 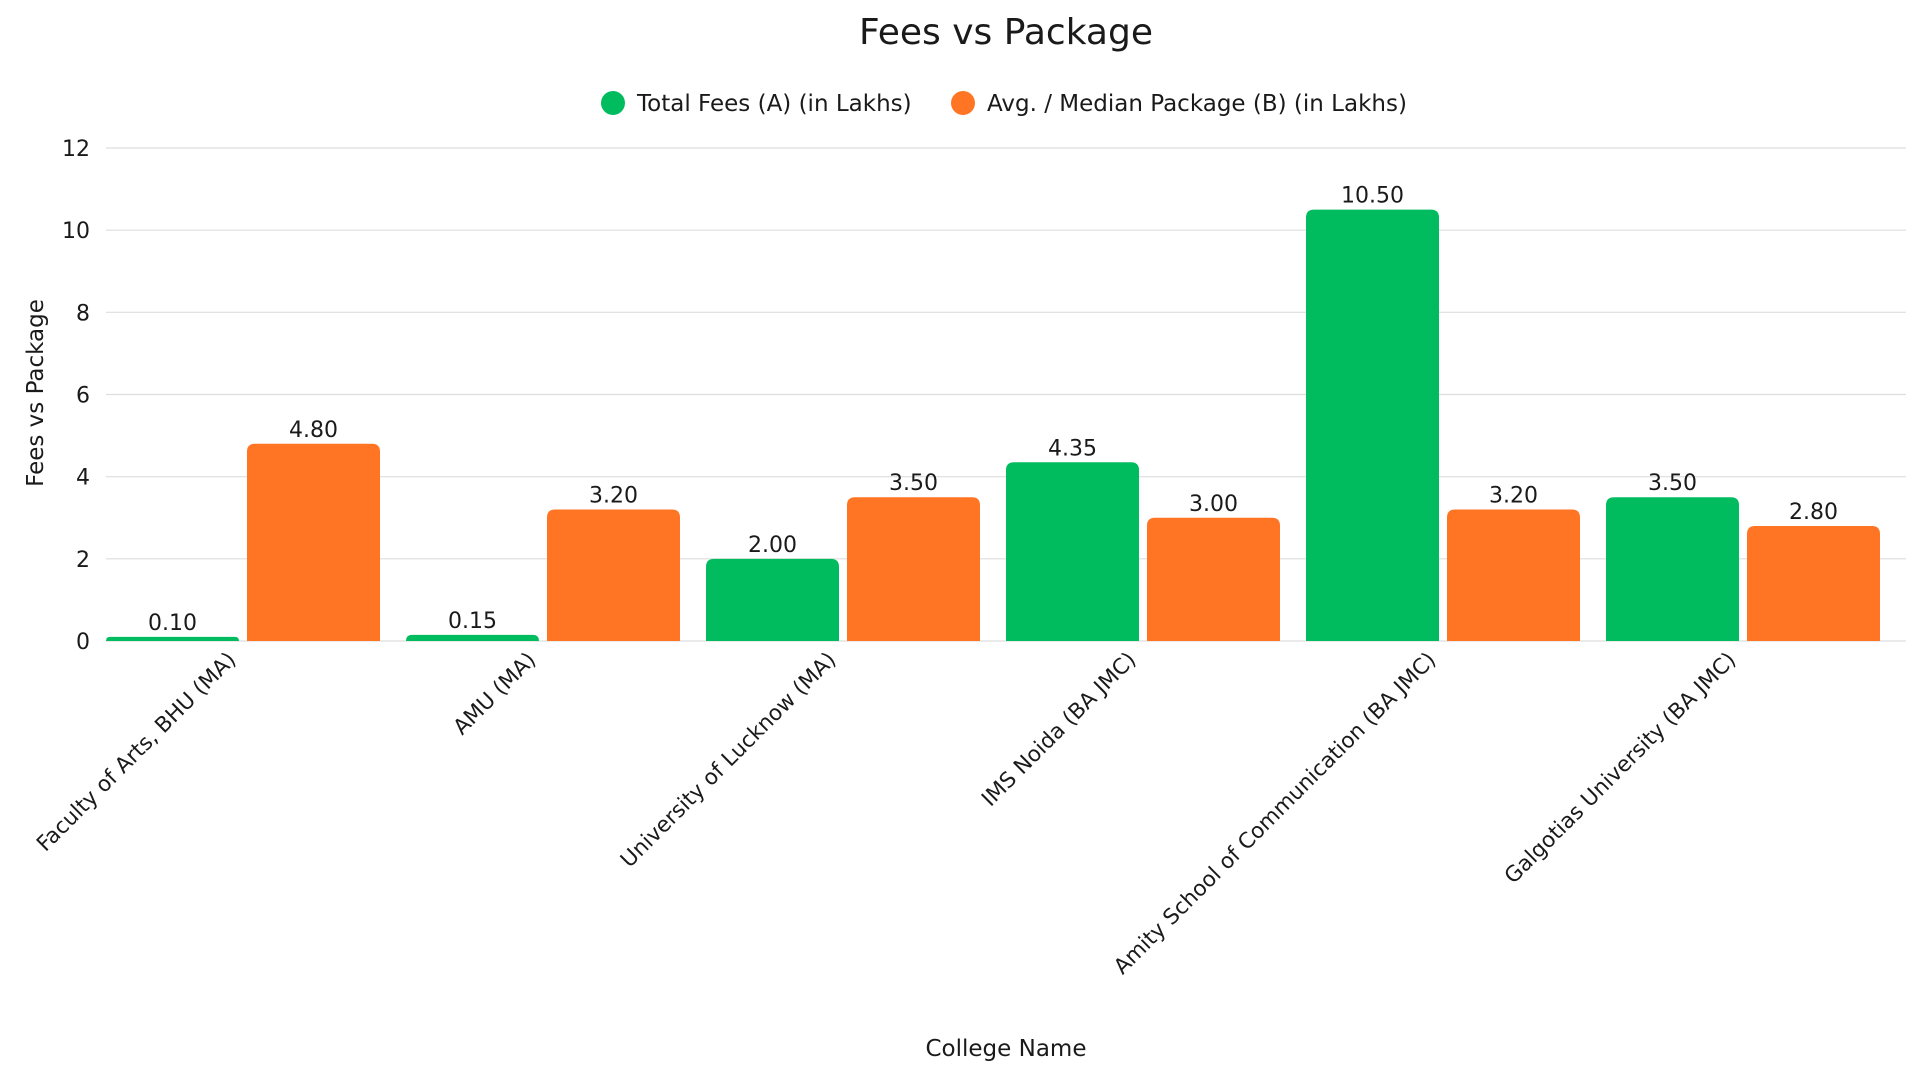 I want to click on legend-swatch-total-fees, so click(x=613, y=103).